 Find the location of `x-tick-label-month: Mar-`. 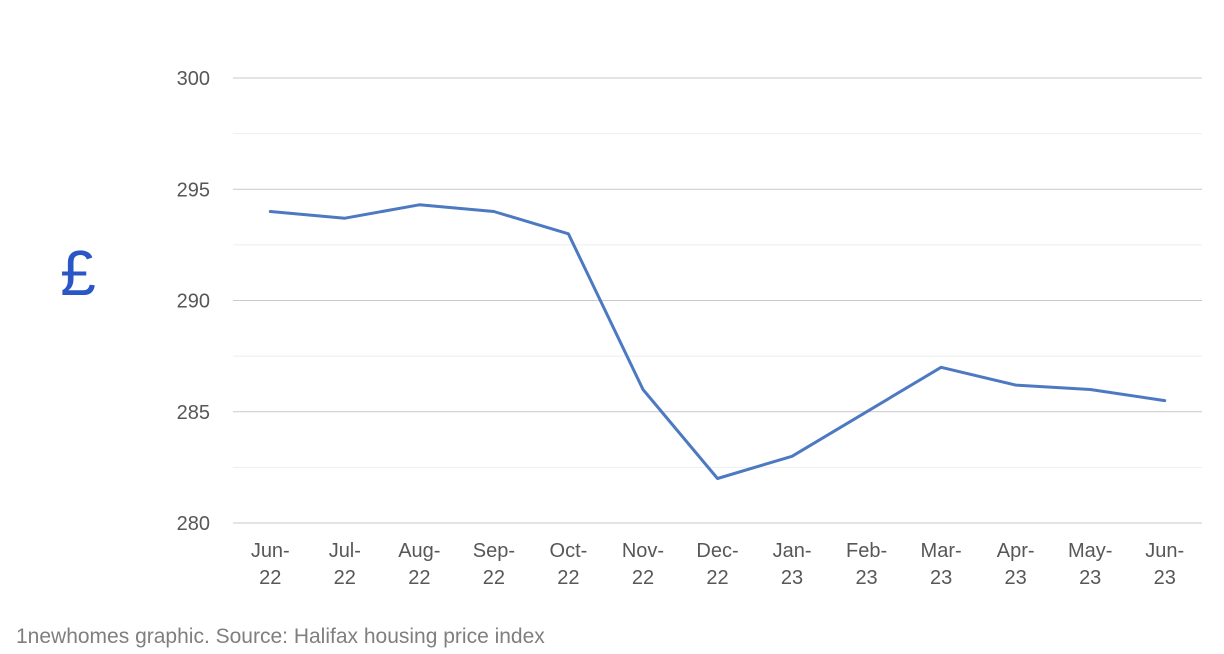

x-tick-label-month: Mar- is located at coordinates (941, 551).